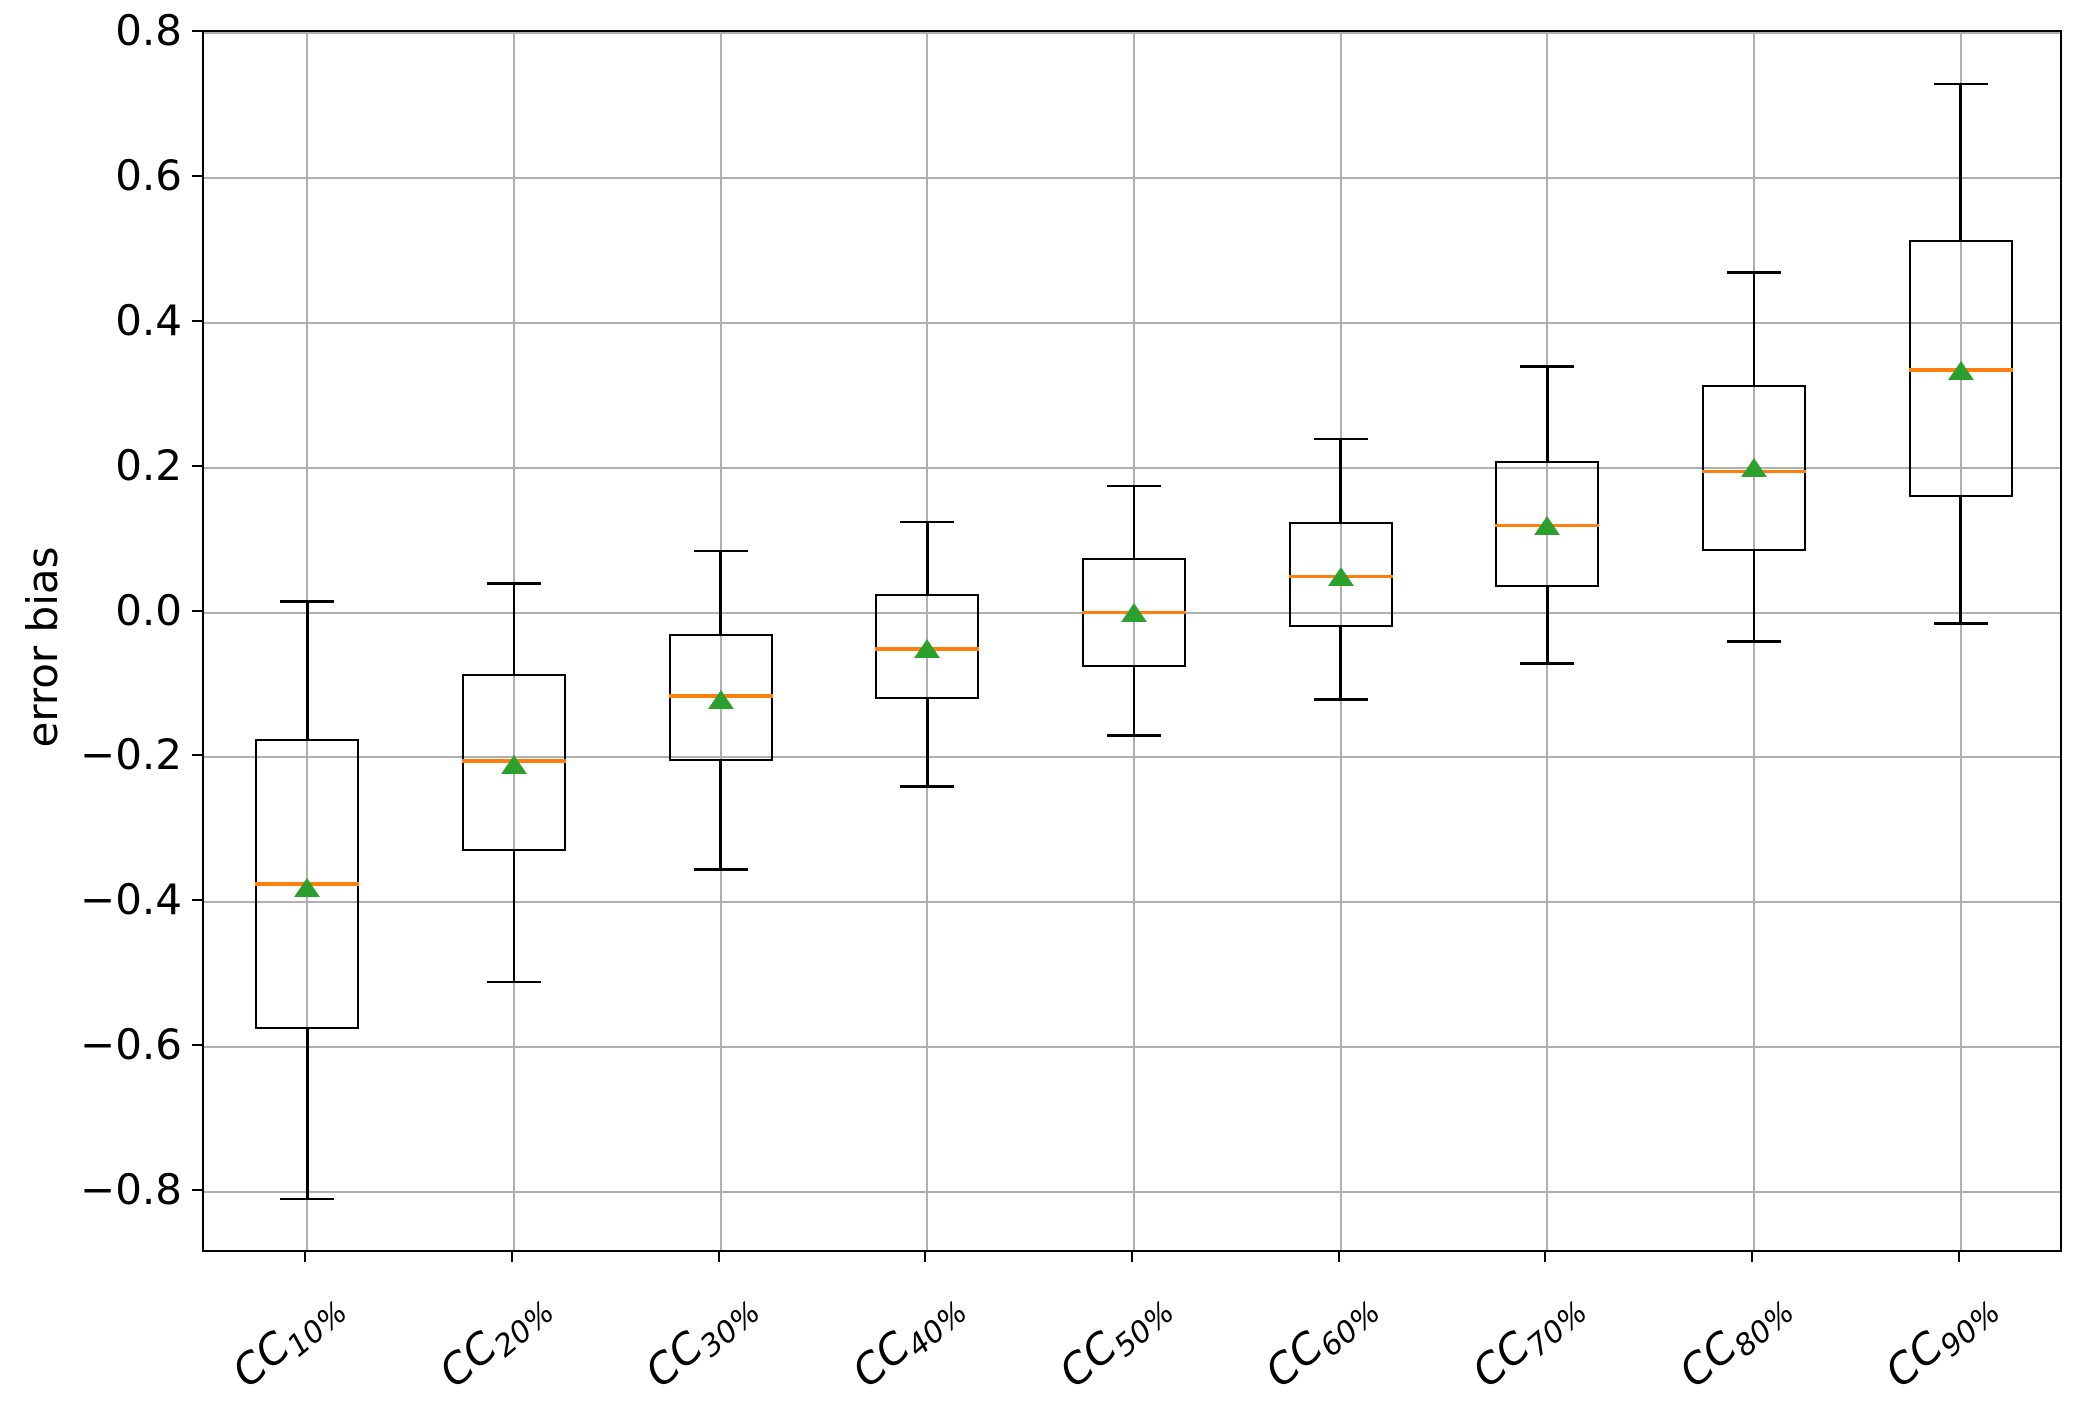  Describe the element at coordinates (131, 1044) in the screenshot. I see `y-tick-label: −0.6` at that location.